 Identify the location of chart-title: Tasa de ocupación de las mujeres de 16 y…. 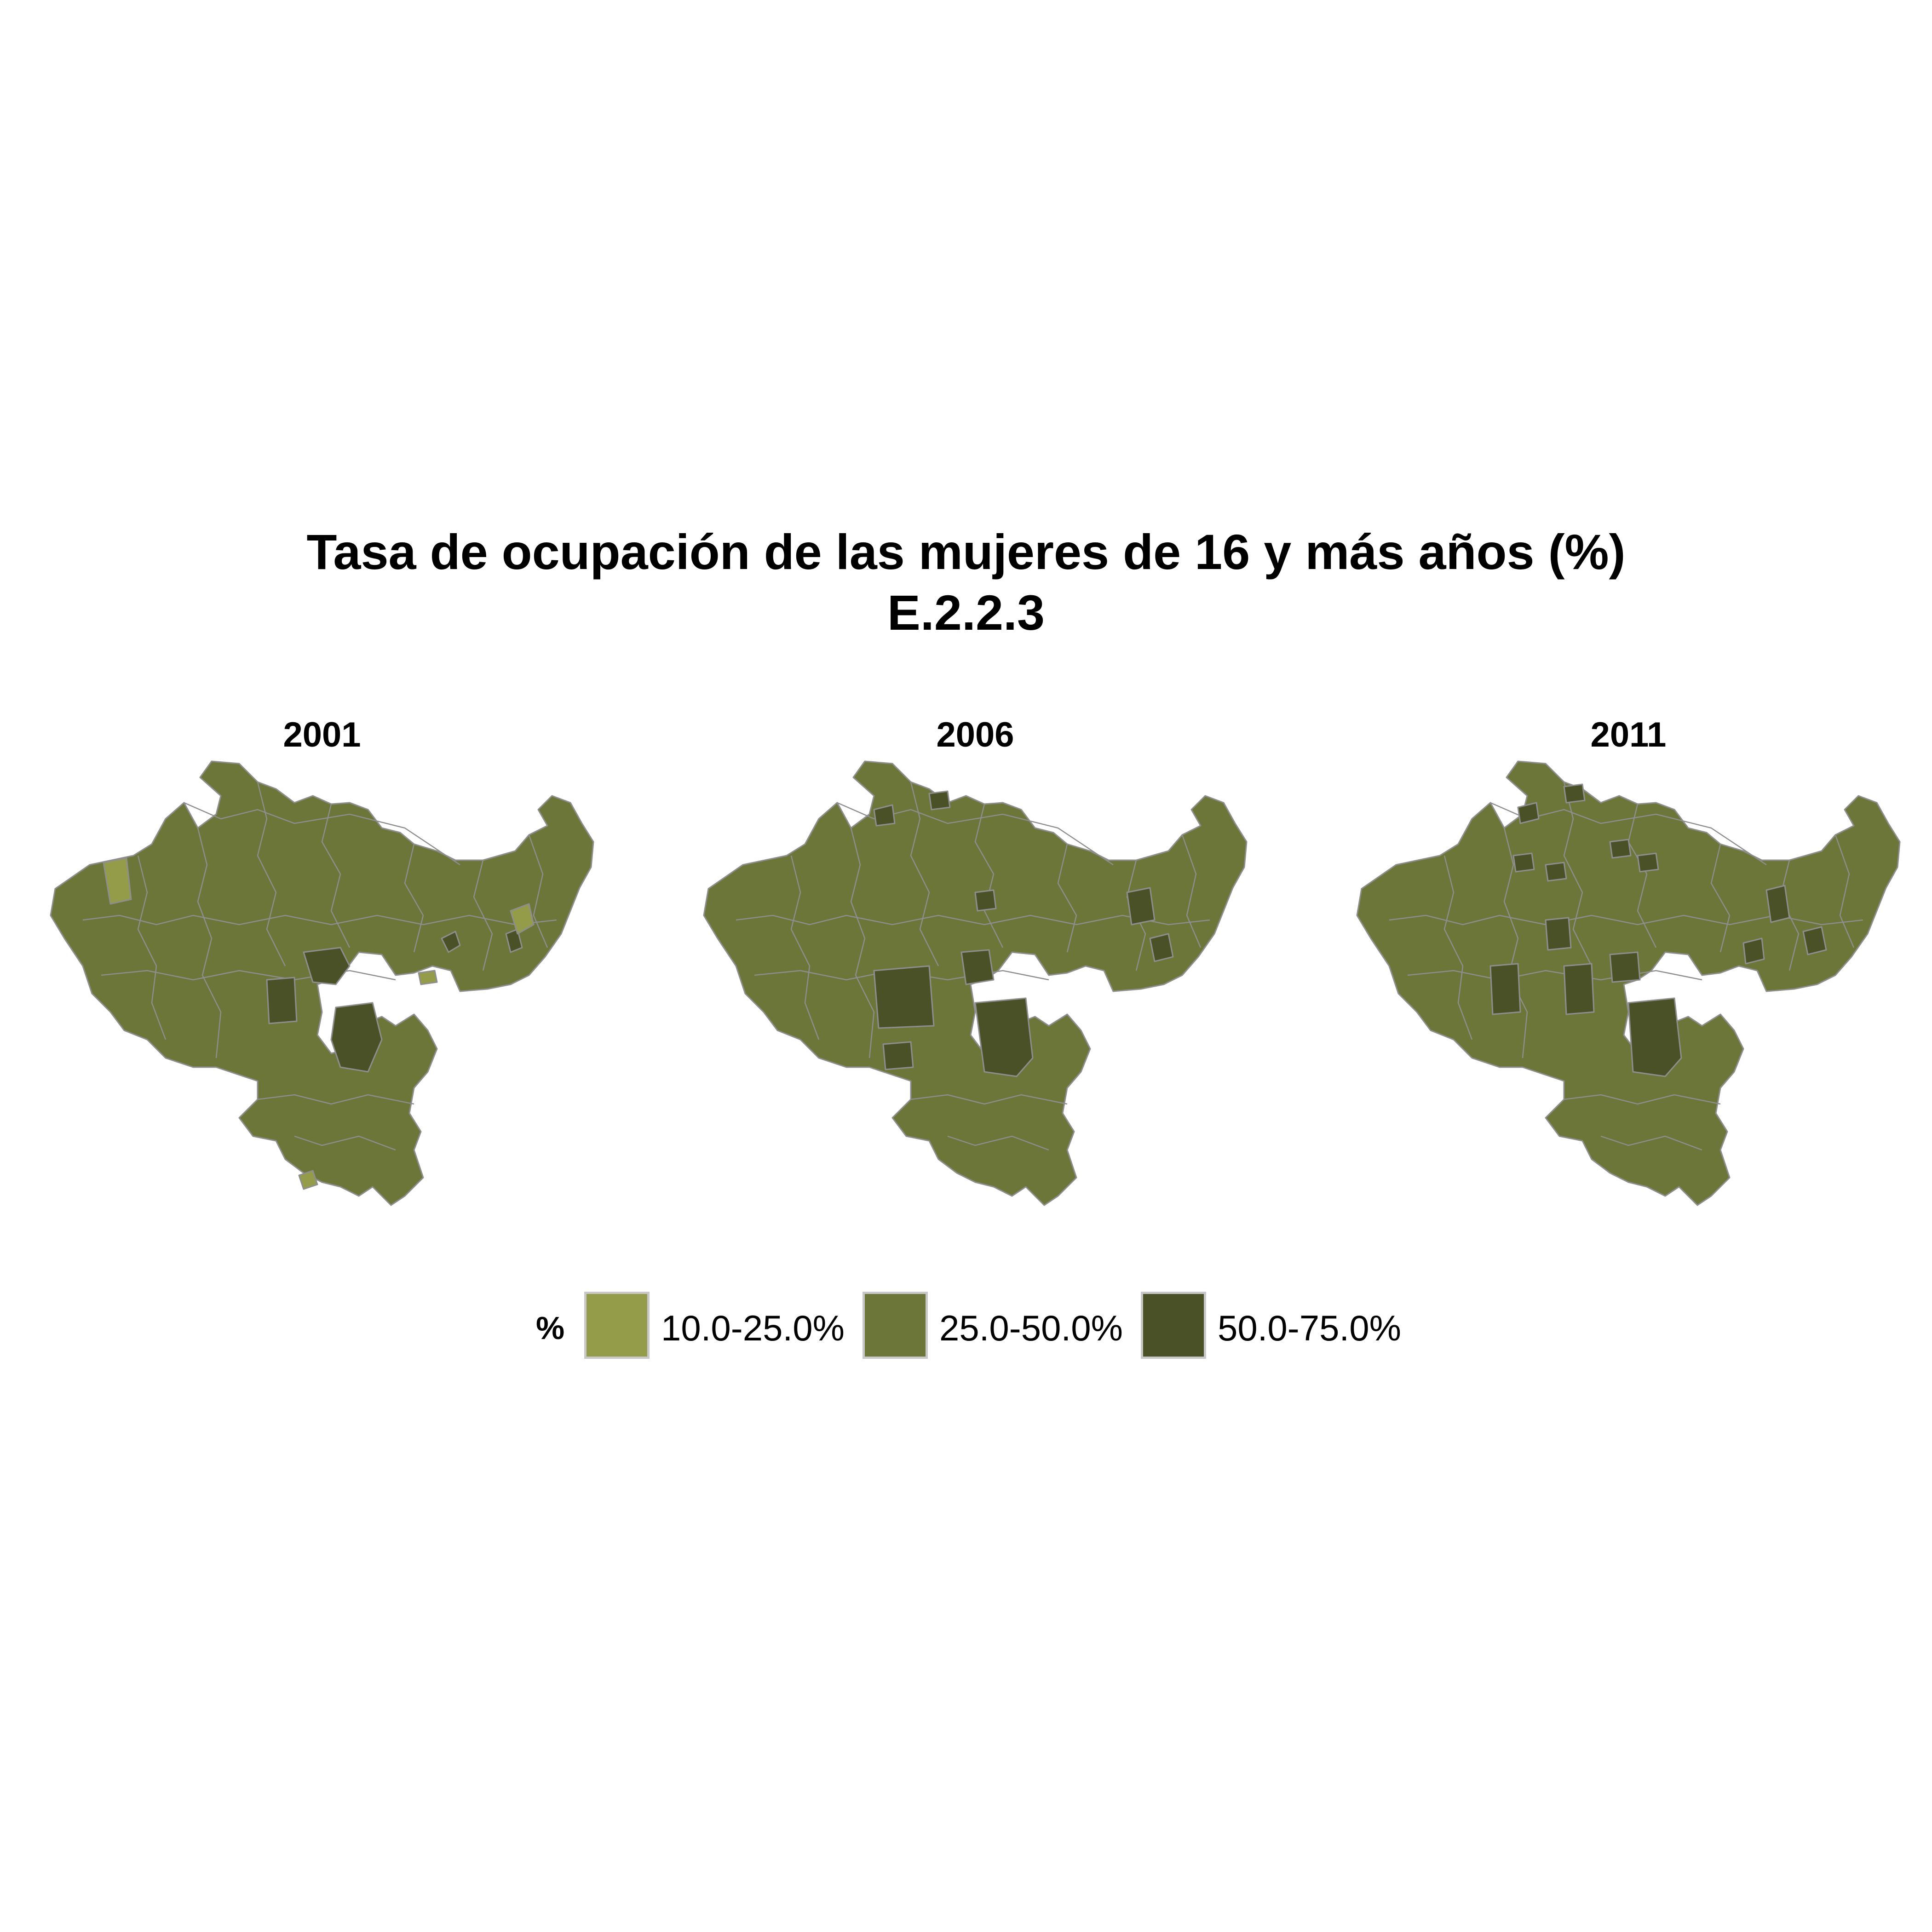
(966, 552).